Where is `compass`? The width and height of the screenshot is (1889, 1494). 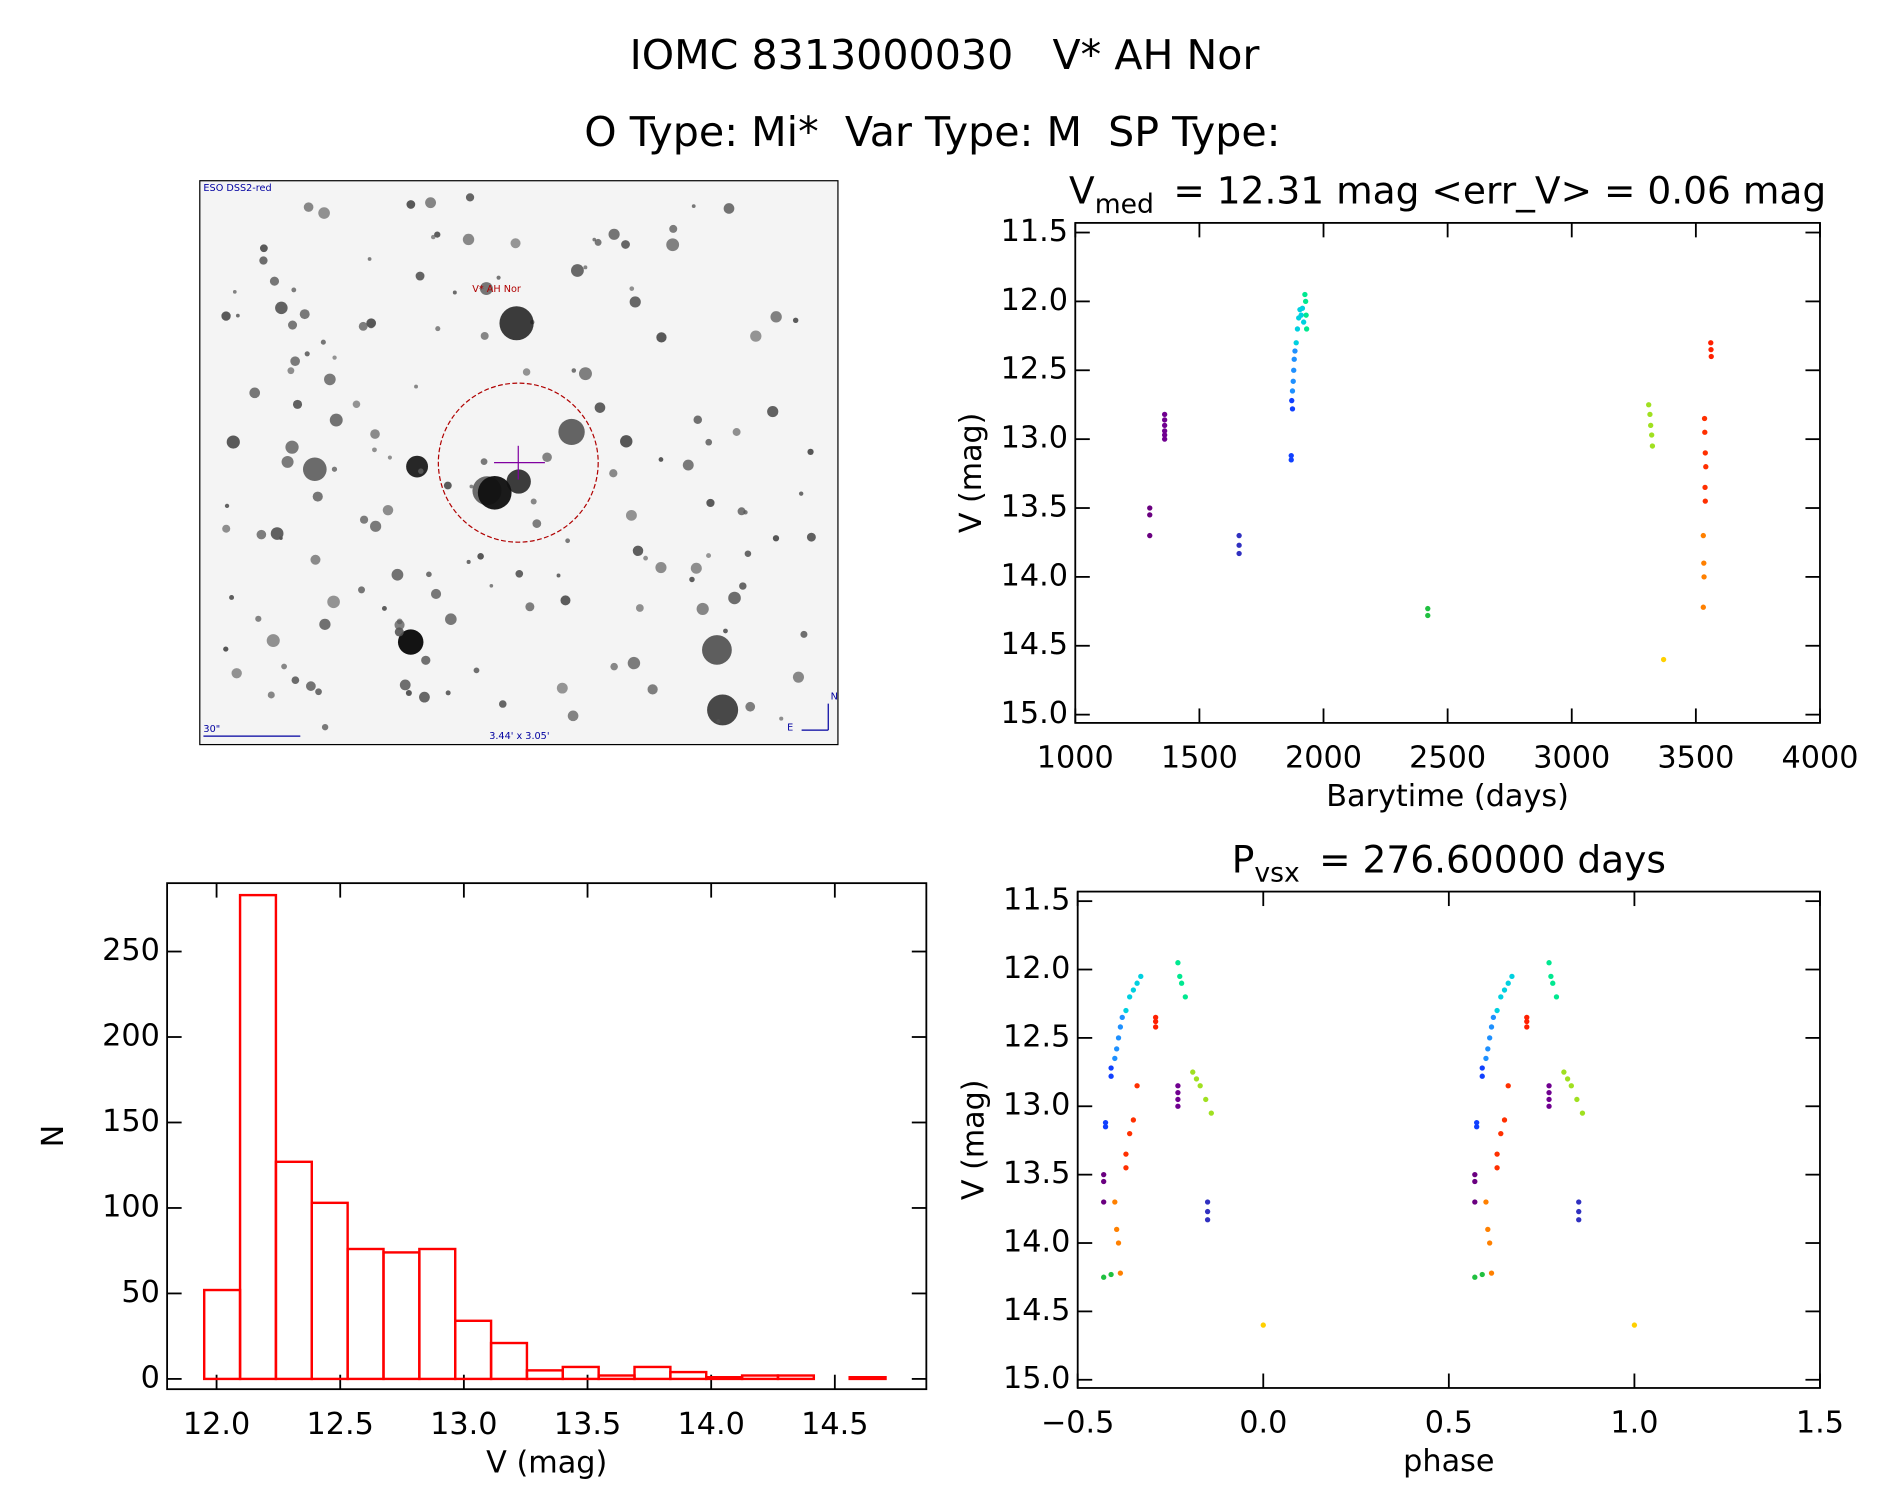 compass is located at coordinates (815, 717).